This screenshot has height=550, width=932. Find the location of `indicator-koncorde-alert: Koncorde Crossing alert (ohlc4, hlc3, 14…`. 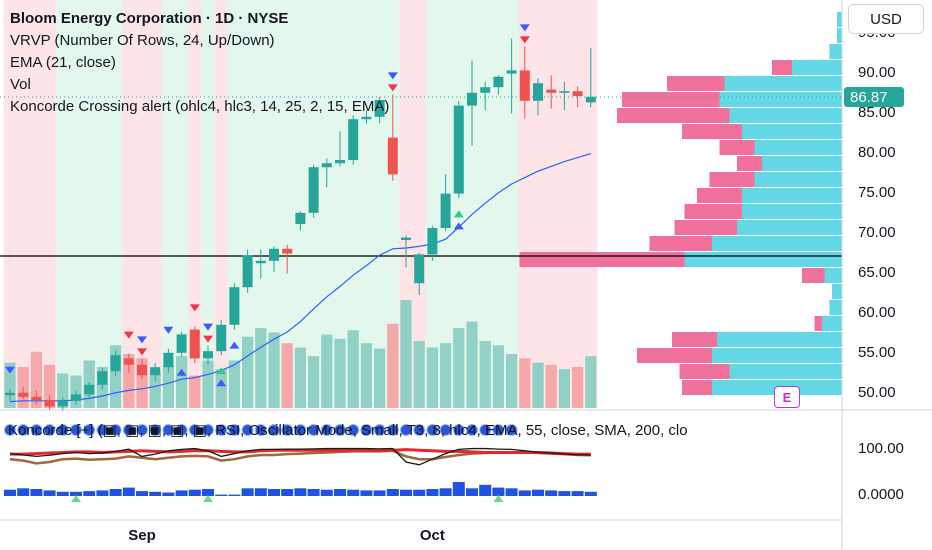

indicator-koncorde-alert: Koncorde Crossing alert (ohlc4, hlc3, 14… is located at coordinates (200, 106).